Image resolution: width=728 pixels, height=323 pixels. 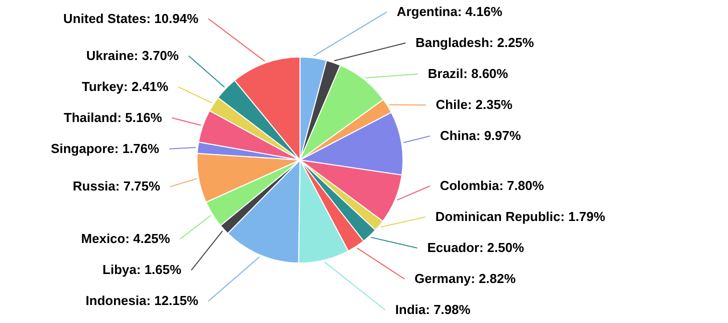 I want to click on slice-label: Indonesia: 12.15%, so click(x=142, y=300).